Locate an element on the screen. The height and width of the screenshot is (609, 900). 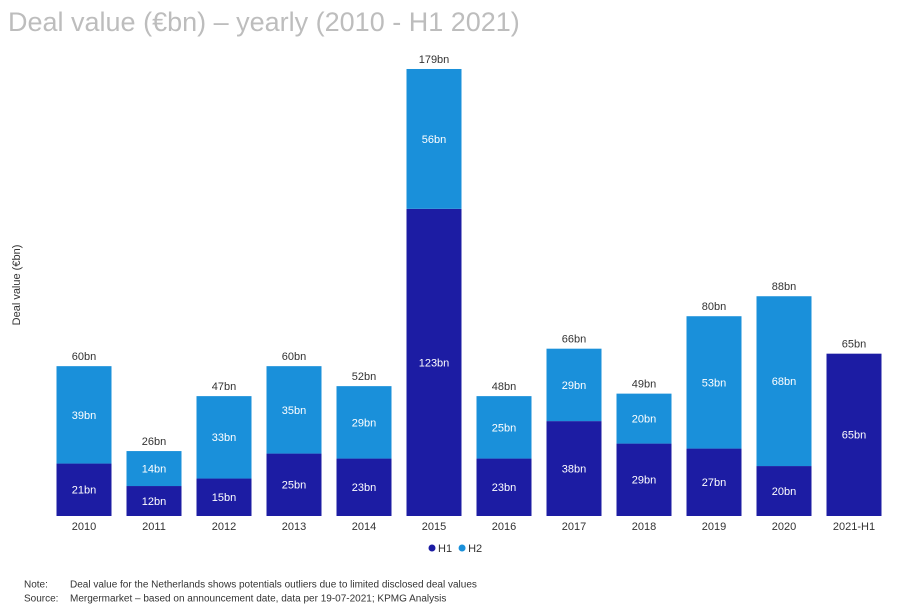
legend-label: H2 is located at coordinates (475, 549).